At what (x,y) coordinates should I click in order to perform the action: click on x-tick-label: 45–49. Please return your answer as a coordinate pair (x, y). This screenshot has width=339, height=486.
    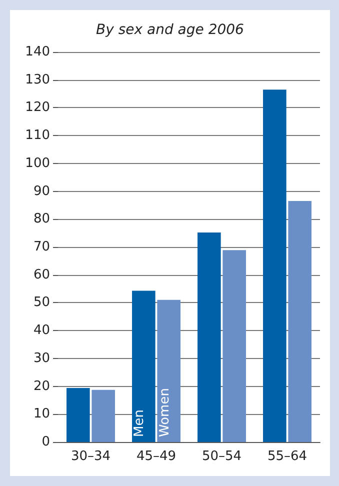
    Looking at the image, I should click on (156, 456).